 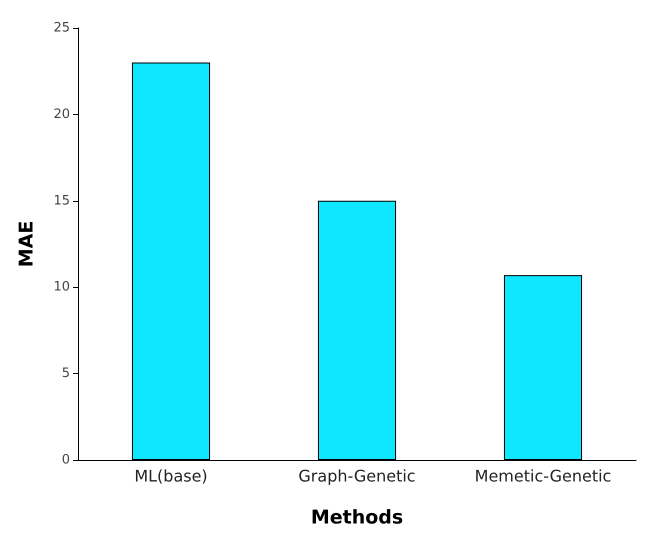 What do you see at coordinates (66, 460) in the screenshot?
I see `y-tick-label: 0` at bounding box center [66, 460].